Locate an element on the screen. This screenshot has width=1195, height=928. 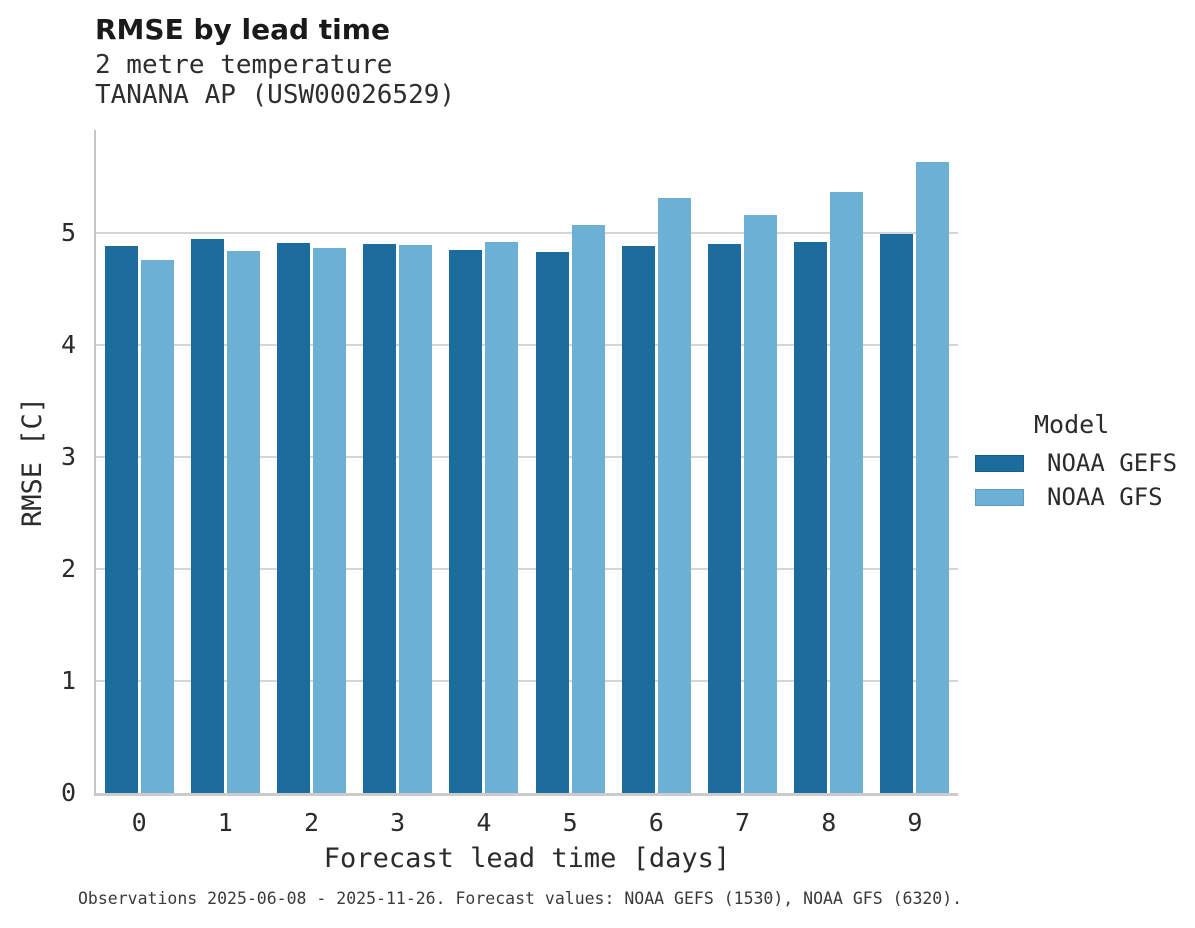
x-tick-label-8: 8 is located at coordinates (829, 822).